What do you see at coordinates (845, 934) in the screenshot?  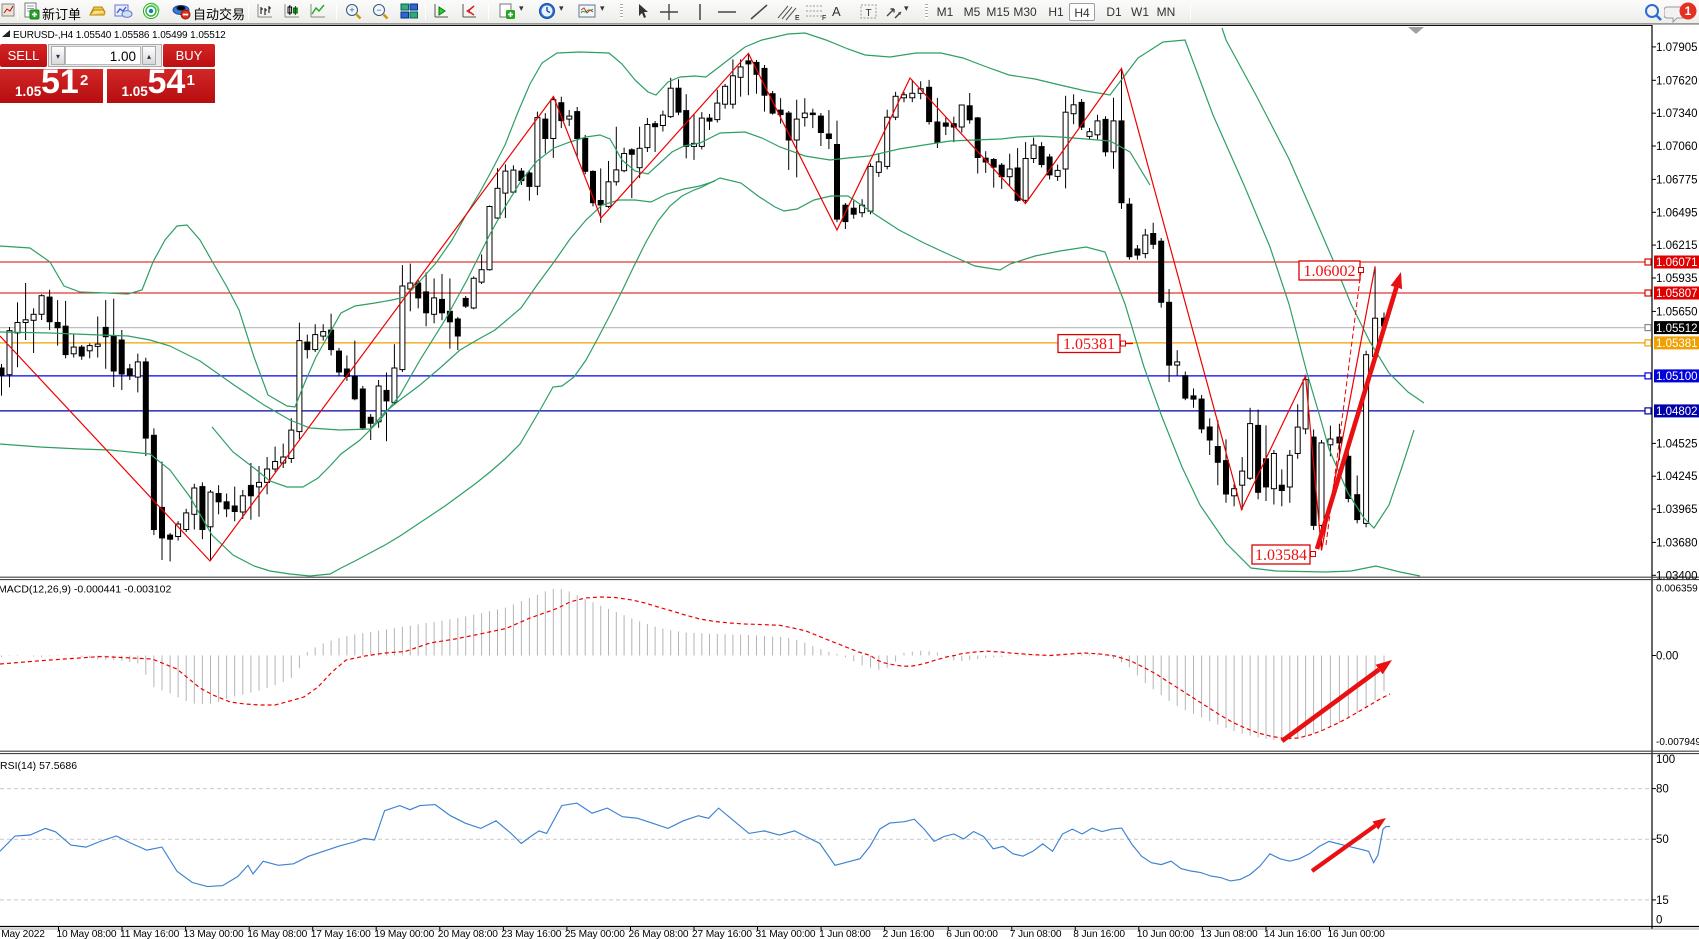 I see `svg-text: 1 Jun 08:00` at bounding box center [845, 934].